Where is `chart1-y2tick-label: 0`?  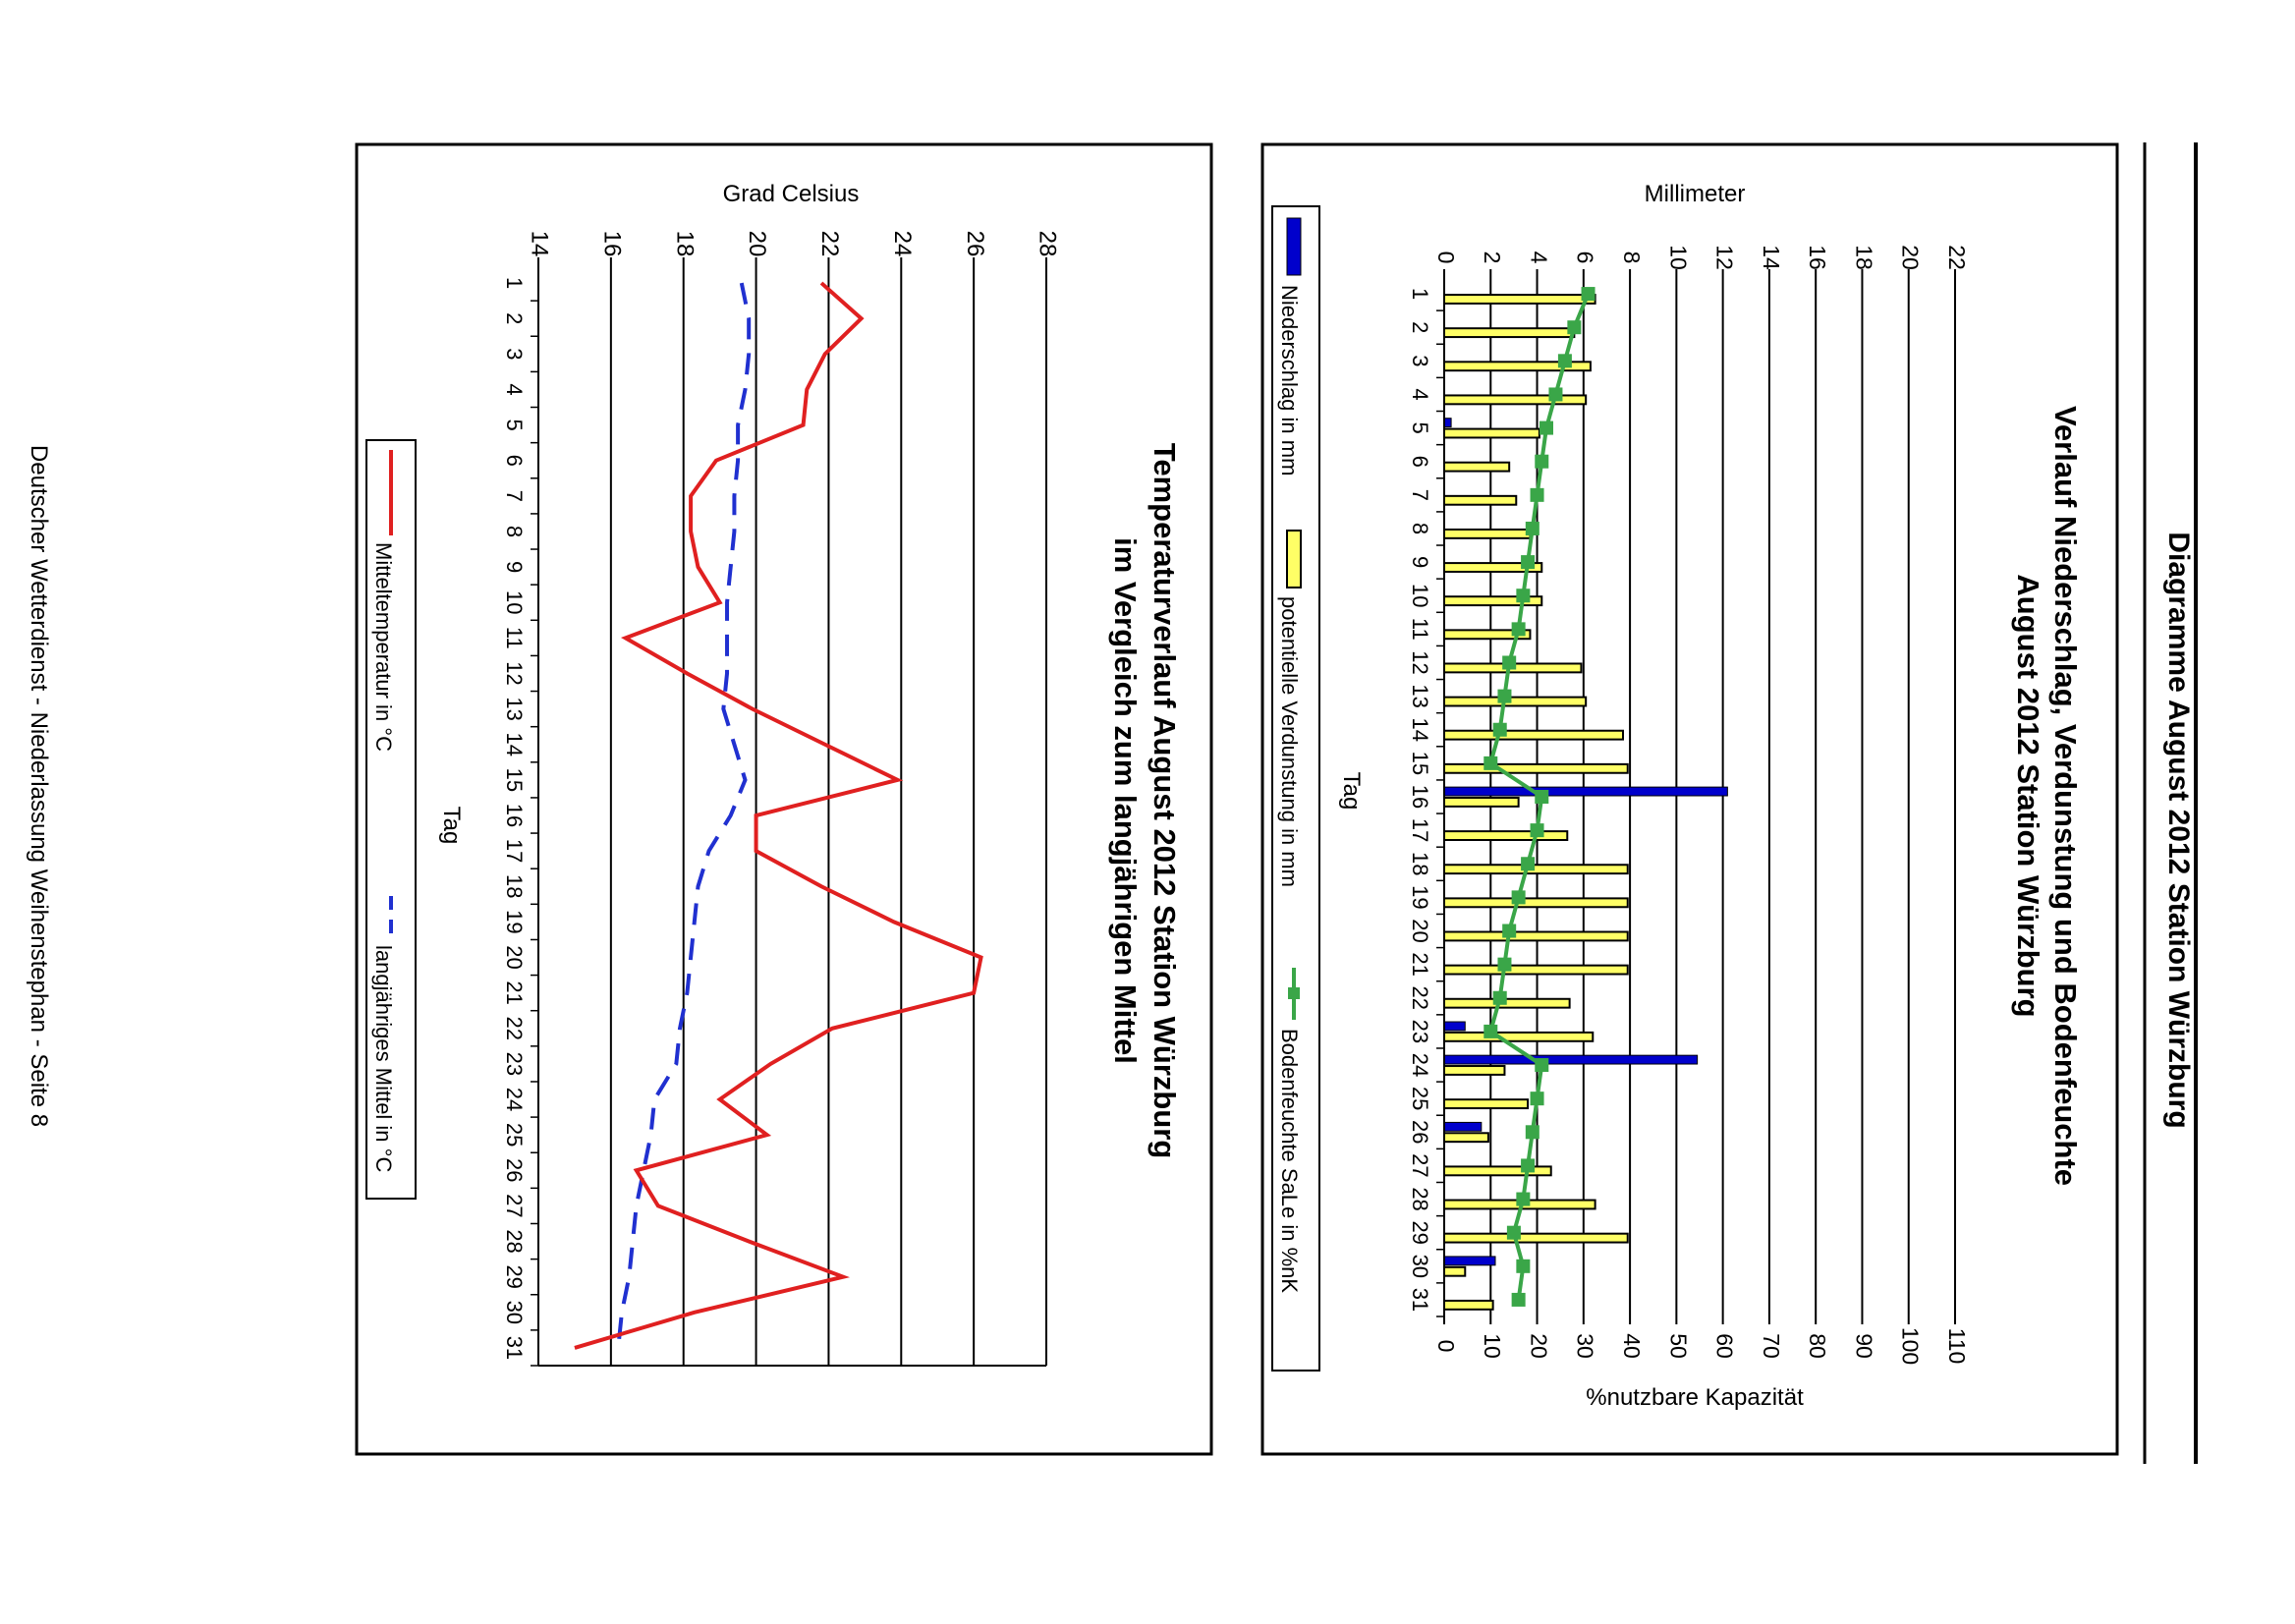 chart1-y2tick-label: 0 is located at coordinates (1446, 1346).